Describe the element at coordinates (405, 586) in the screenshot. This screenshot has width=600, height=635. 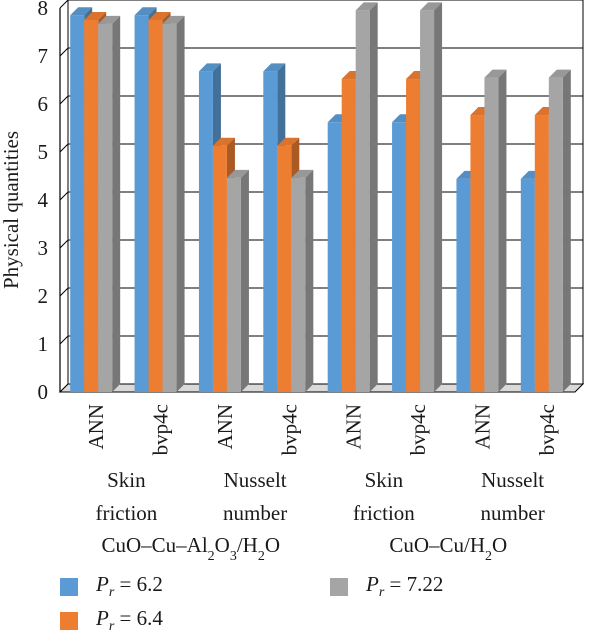
I see `legend-label: Pr = 7.22` at that location.